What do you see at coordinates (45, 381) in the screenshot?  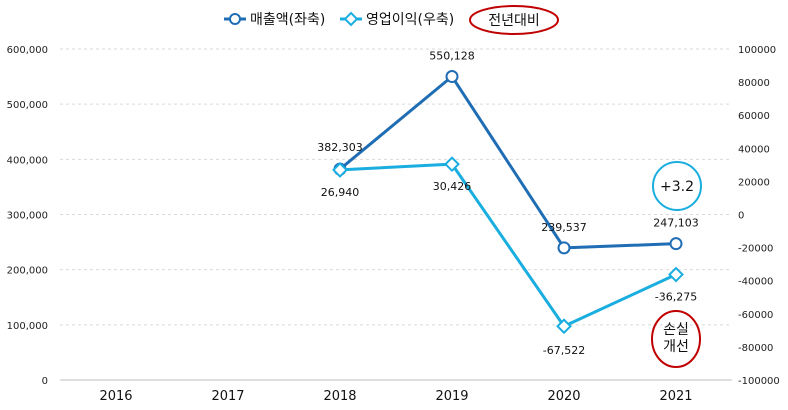 I see `left-tick-label: 0` at bounding box center [45, 381].